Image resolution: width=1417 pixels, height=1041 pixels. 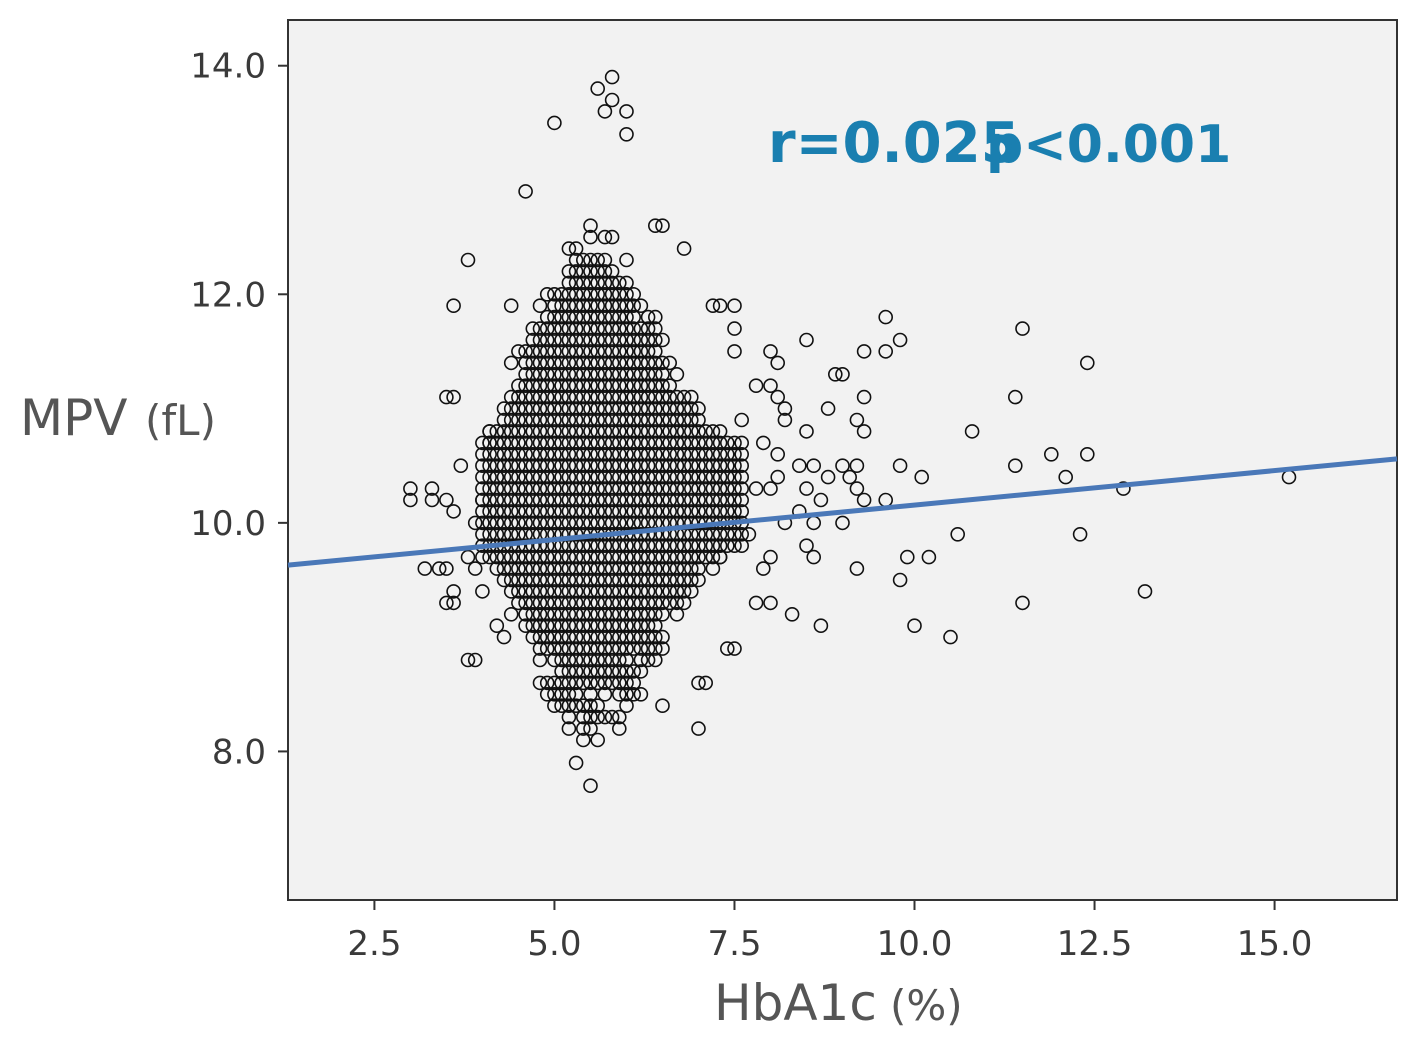 I want to click on x-tick-label: 5.0, so click(x=554, y=944).